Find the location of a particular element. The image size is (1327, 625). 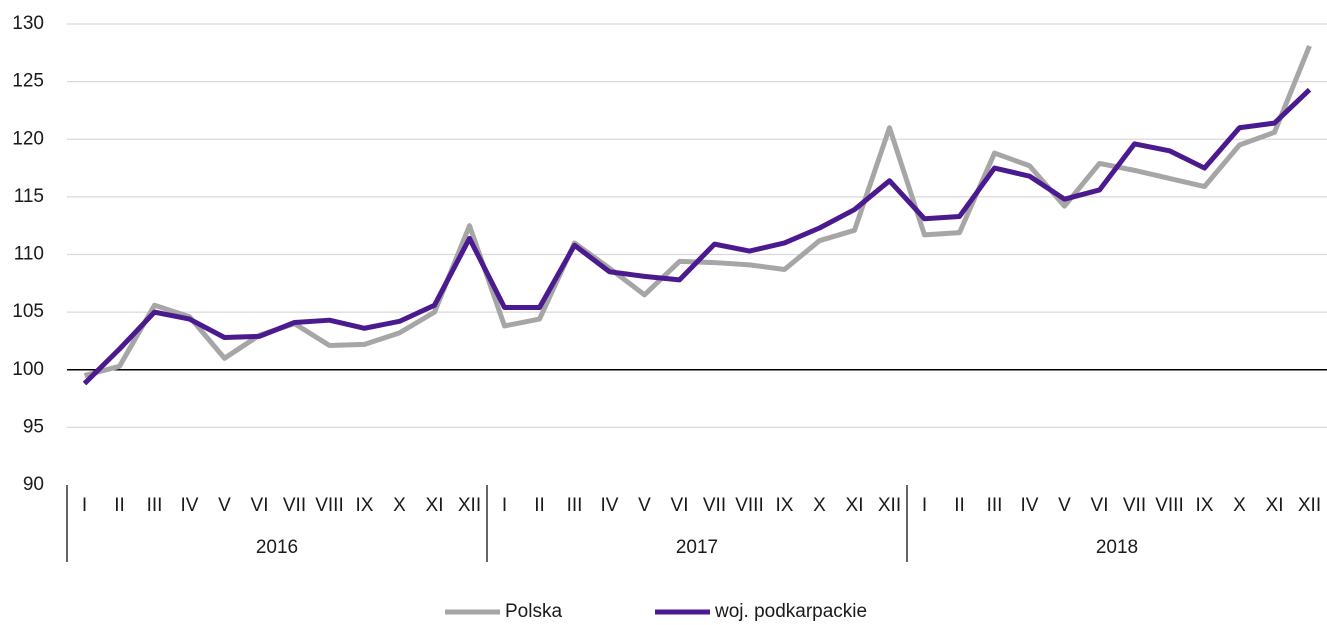

year-label: 2017 is located at coordinates (697, 547).